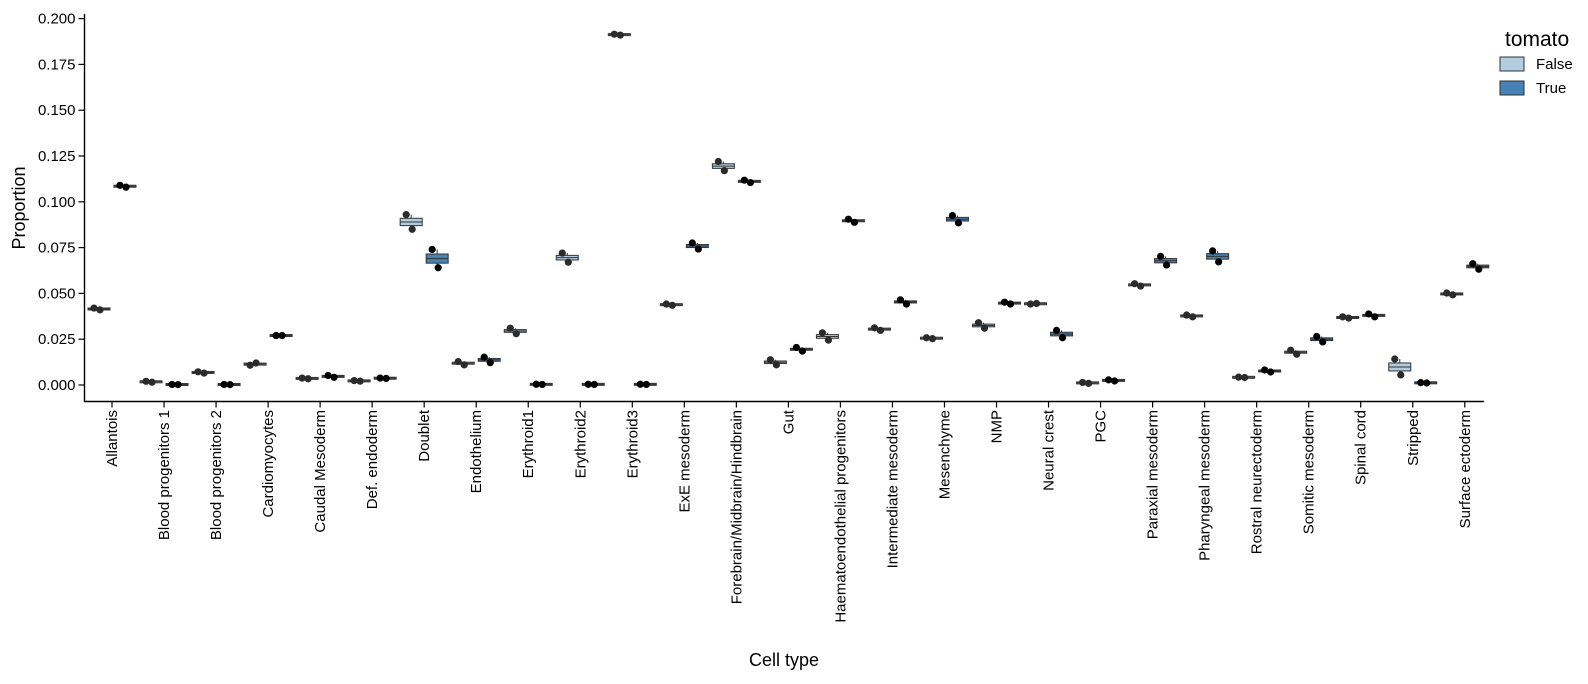 The height and width of the screenshot is (684, 1588). I want to click on x-tick-label: Blood progenitors 2, so click(216, 475).